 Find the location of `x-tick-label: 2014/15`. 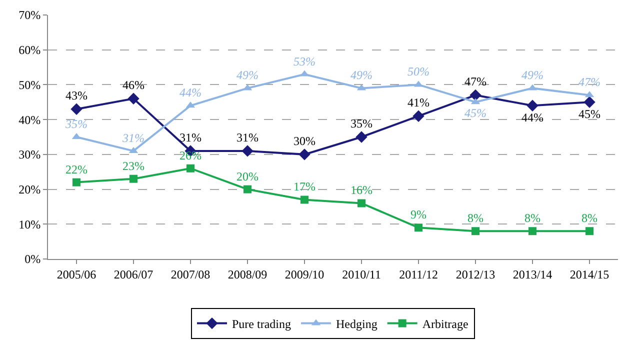

x-tick-label: 2014/15 is located at coordinates (590, 274).